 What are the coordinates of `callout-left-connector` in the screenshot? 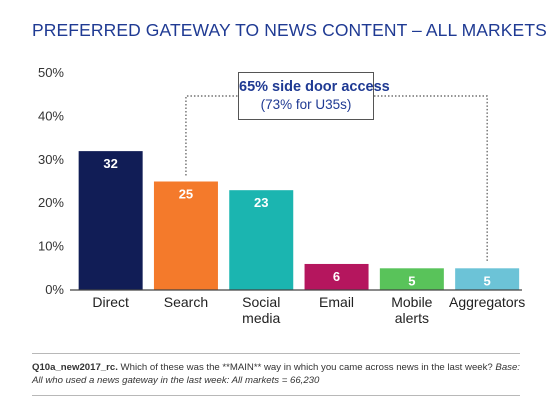 It's located at (211, 135).